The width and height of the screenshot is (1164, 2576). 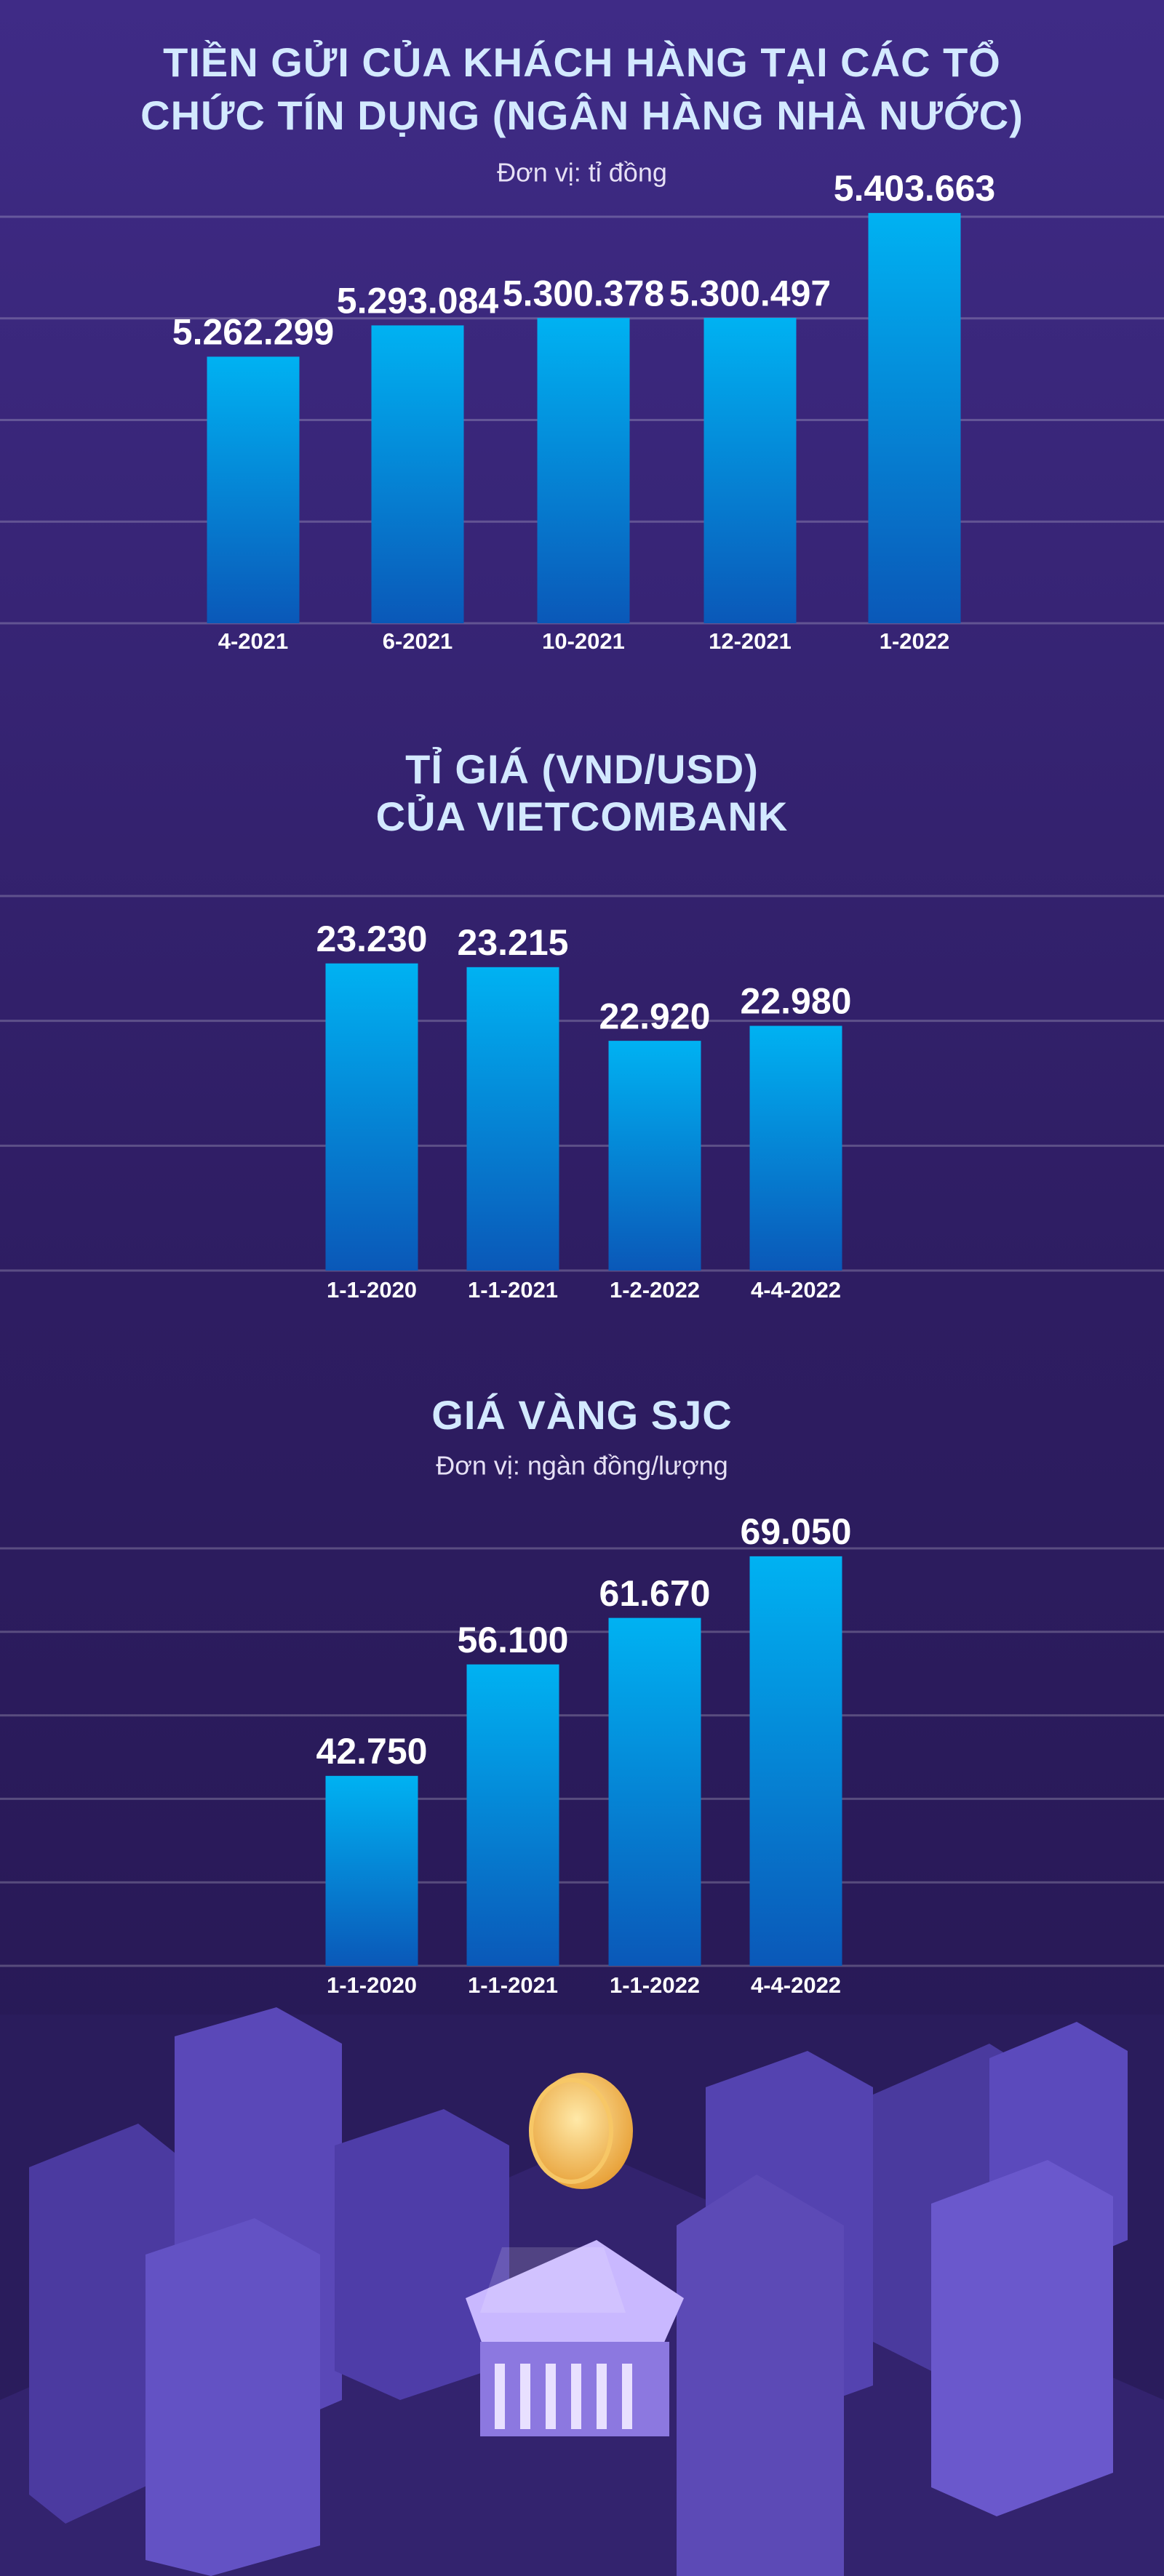 What do you see at coordinates (582, 769) in the screenshot?
I see `chart-title: TỈ GIÁ (VND/USD)` at bounding box center [582, 769].